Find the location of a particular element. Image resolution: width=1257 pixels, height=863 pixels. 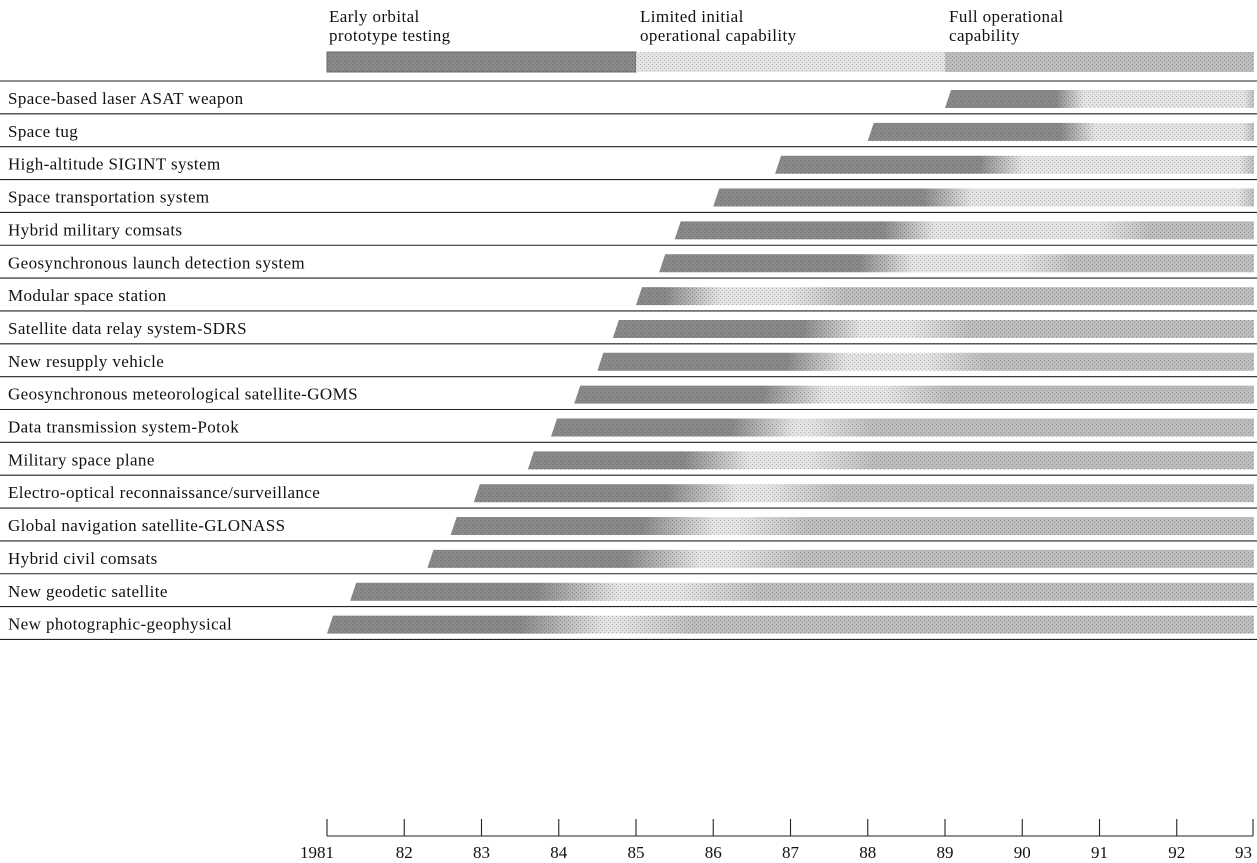

row-label-geosynchronous-launch-detection-system: Geosynchronous launch detection system is located at coordinates (156, 262).